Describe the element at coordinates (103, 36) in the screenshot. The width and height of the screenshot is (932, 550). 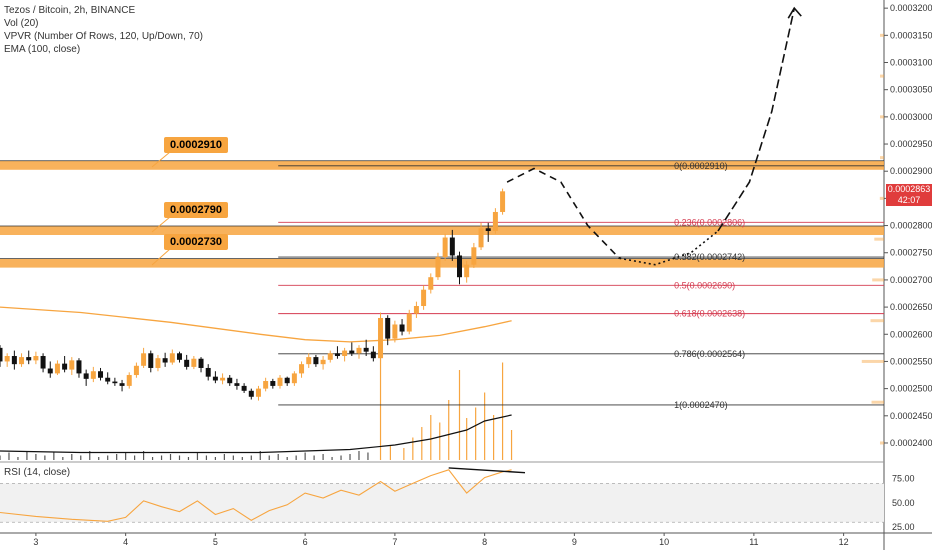
I see `indicator-vpvr: VPVR (Number Of Rows, 120, Up/Down, 70)` at that location.